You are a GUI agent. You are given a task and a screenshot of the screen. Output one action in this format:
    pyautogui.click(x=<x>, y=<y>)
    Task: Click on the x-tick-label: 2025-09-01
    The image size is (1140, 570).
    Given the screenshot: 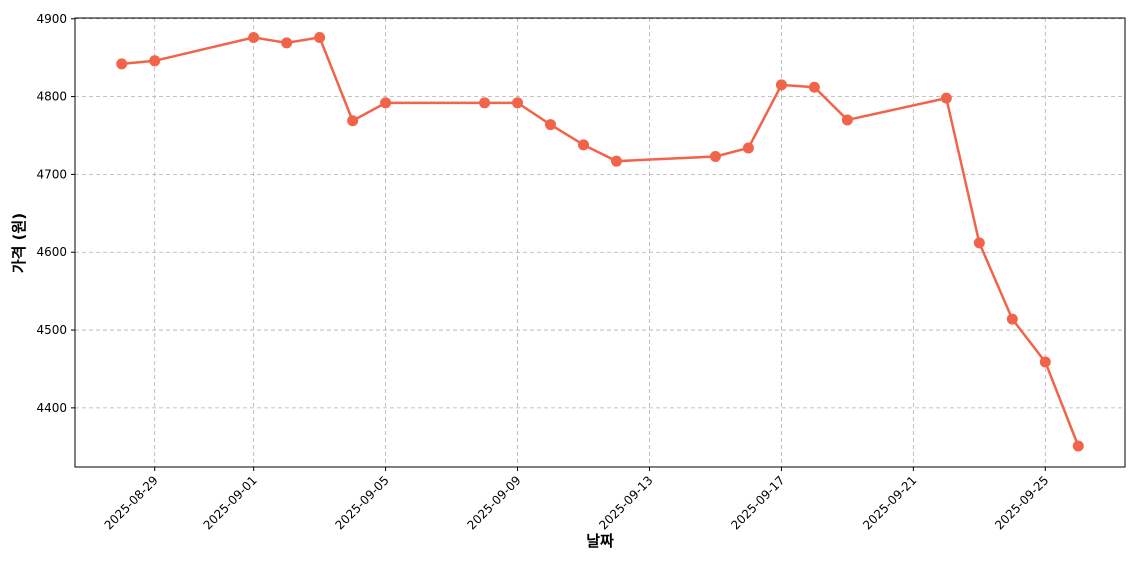 What is the action you would take?
    pyautogui.click(x=230, y=502)
    